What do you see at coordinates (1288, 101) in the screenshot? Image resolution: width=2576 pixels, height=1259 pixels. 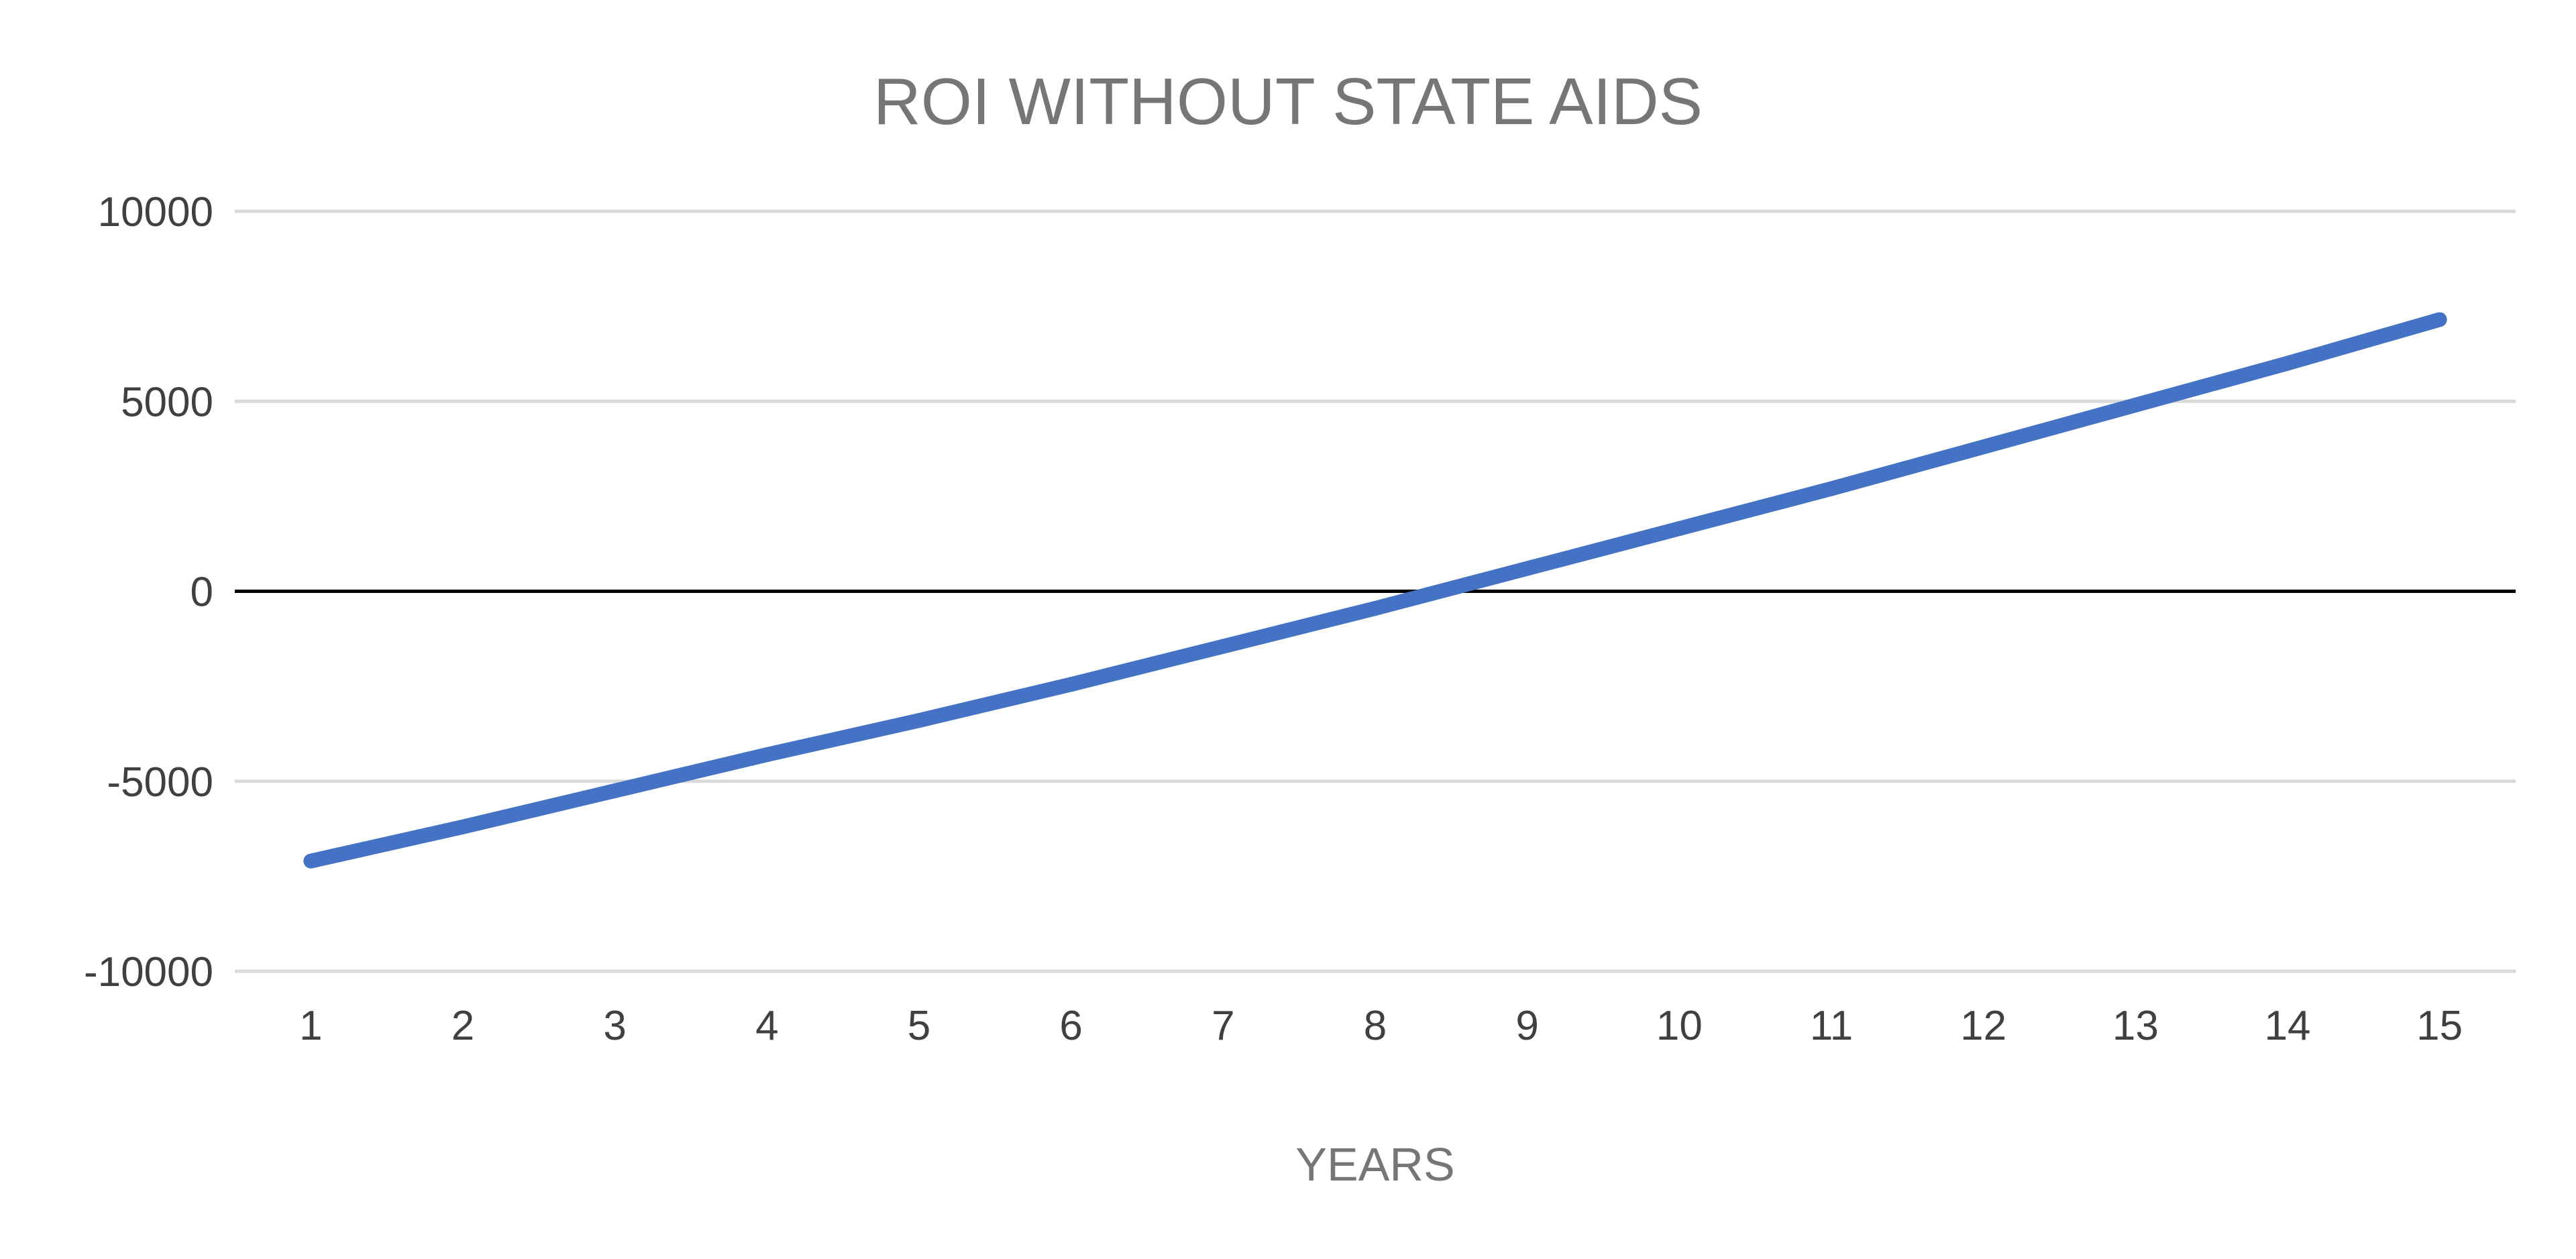 I see `chart-title: ROI WITHOUT STATE AIDS` at bounding box center [1288, 101].